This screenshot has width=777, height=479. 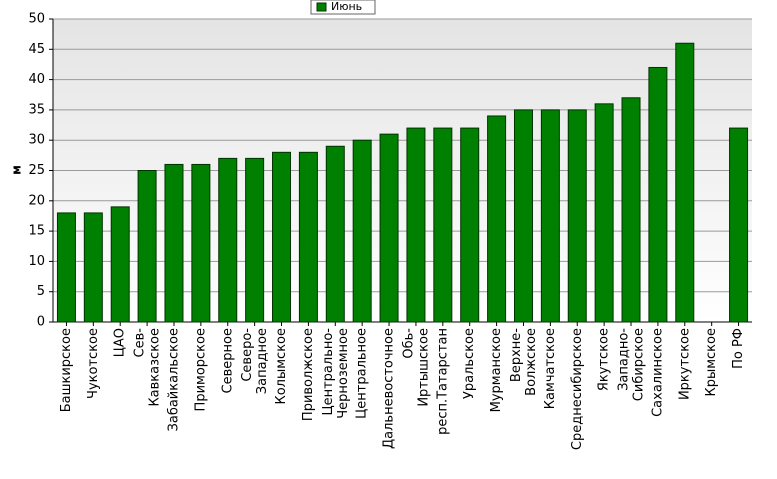 I want to click on x-tick-label: Северное, so click(x=227, y=360).